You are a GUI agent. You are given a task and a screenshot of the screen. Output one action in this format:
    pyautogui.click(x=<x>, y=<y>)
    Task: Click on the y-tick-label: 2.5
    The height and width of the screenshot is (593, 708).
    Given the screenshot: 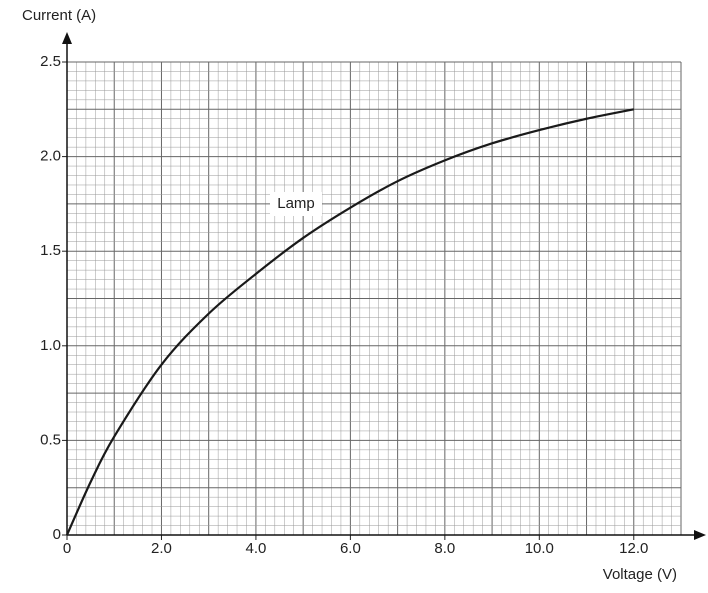 What is the action you would take?
    pyautogui.click(x=50, y=61)
    